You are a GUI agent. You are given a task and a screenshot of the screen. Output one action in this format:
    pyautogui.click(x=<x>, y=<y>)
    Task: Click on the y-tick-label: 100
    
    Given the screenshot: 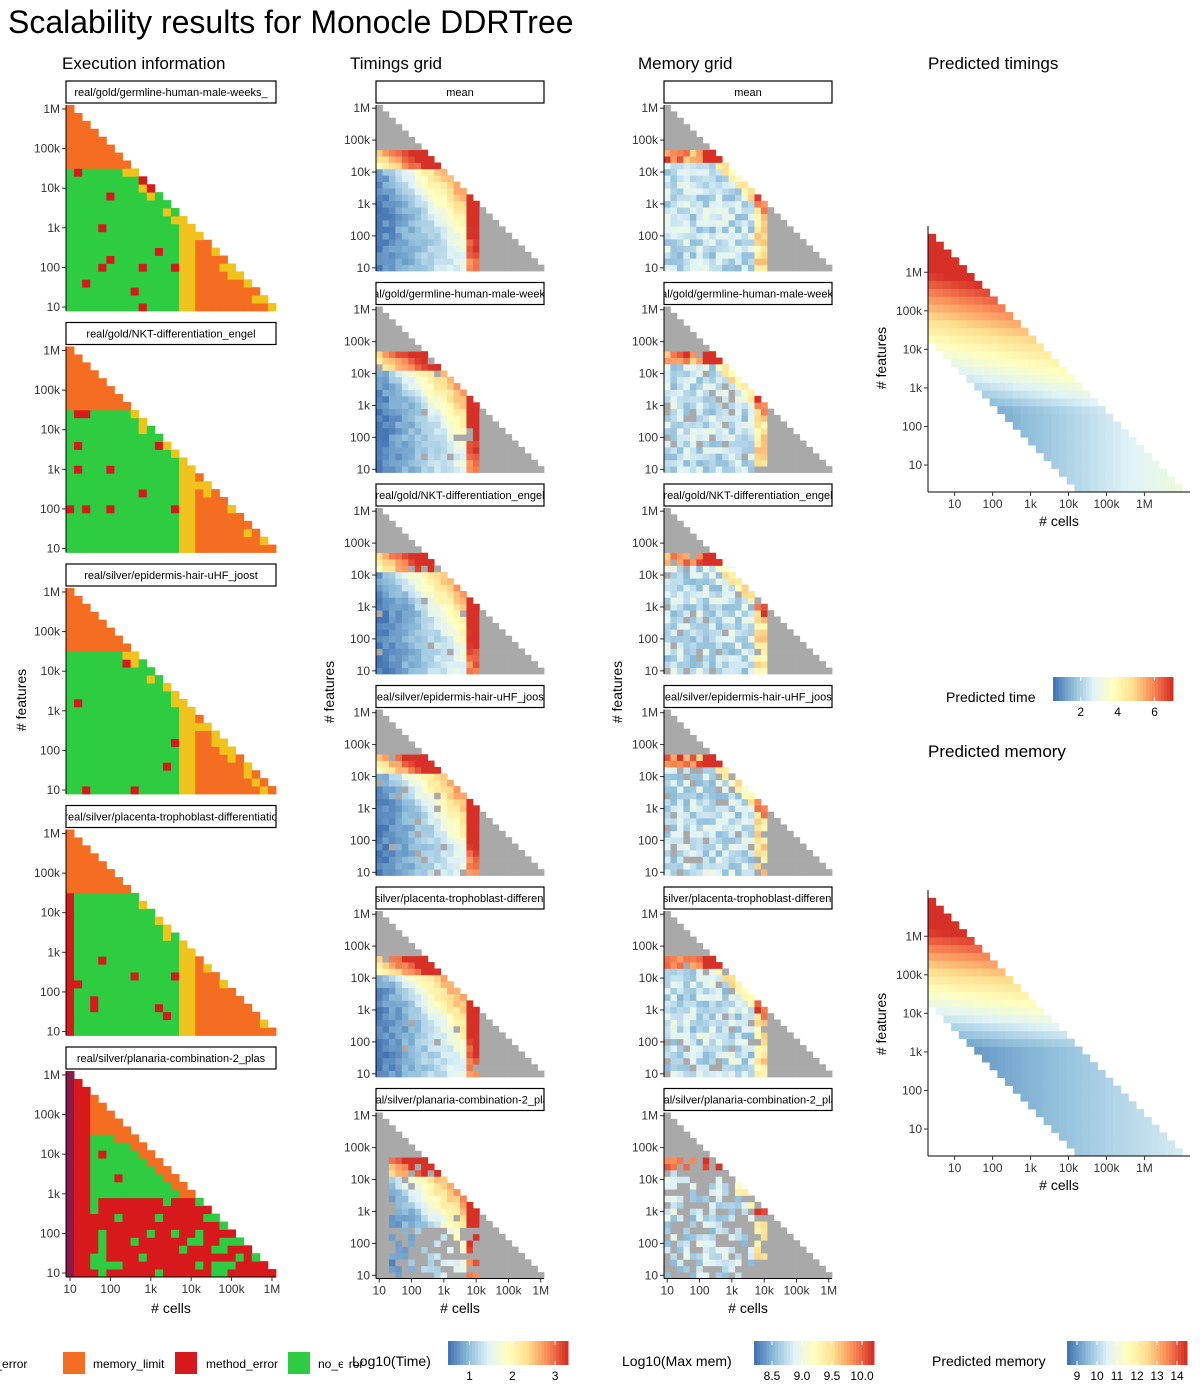 What is the action you would take?
    pyautogui.click(x=50, y=509)
    